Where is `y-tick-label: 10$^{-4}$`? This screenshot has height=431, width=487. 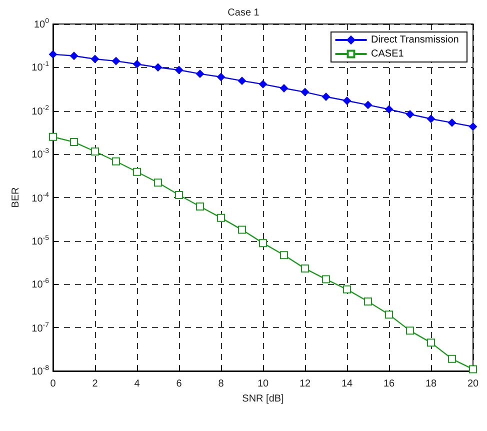 y-tick-label: 10$^{-4}$ is located at coordinates (40, 198).